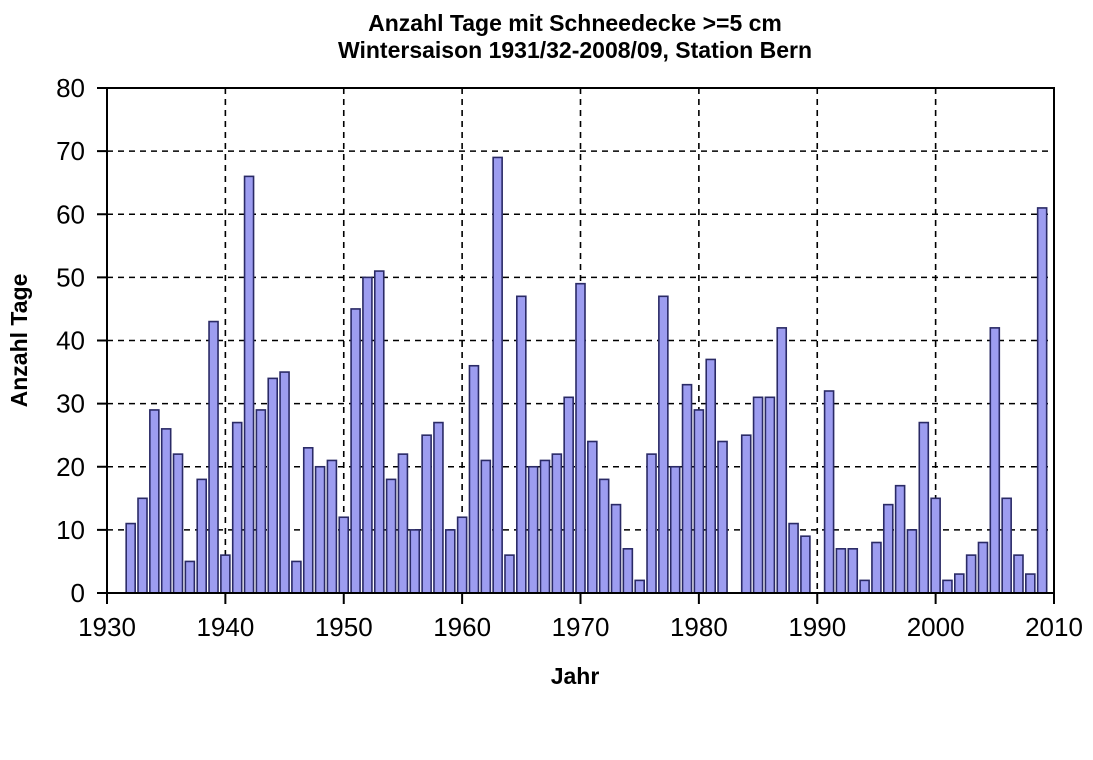 The image size is (1093, 760). What do you see at coordinates (687, 488) in the screenshot?
I see `bar-1979` at bounding box center [687, 488].